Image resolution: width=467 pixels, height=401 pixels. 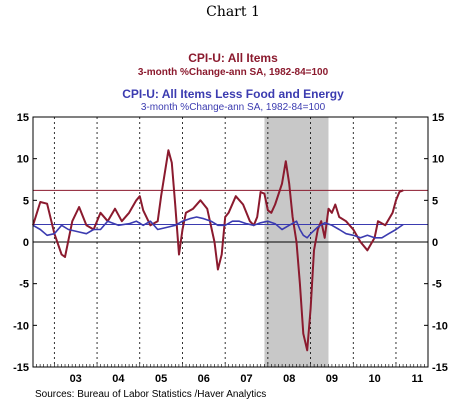 I want to click on x-tick-label: 03, so click(x=76, y=379).